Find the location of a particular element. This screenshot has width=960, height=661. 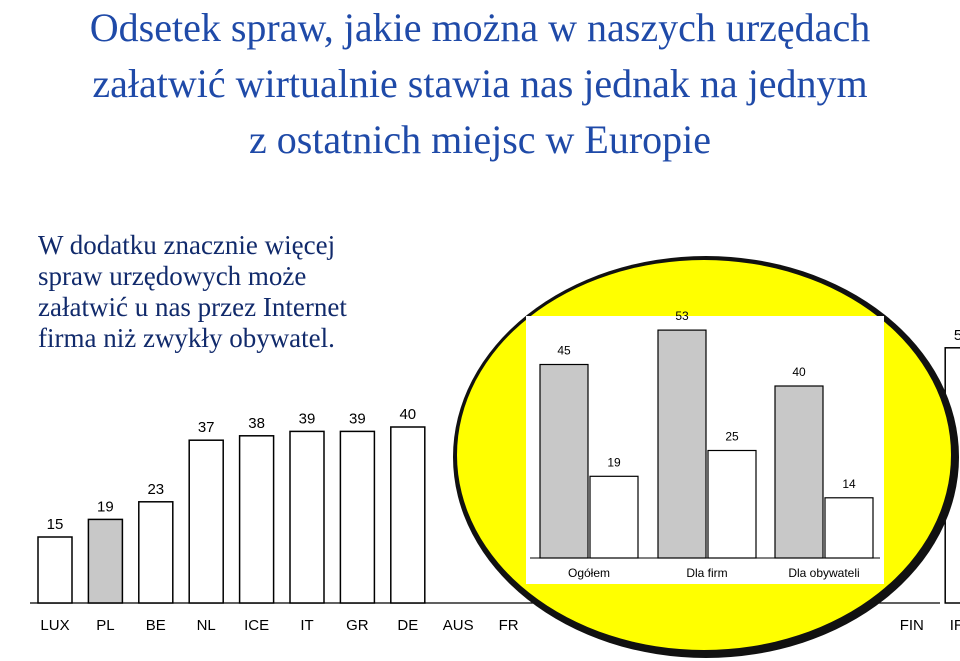

value-label-3: 37 is located at coordinates (206, 427).